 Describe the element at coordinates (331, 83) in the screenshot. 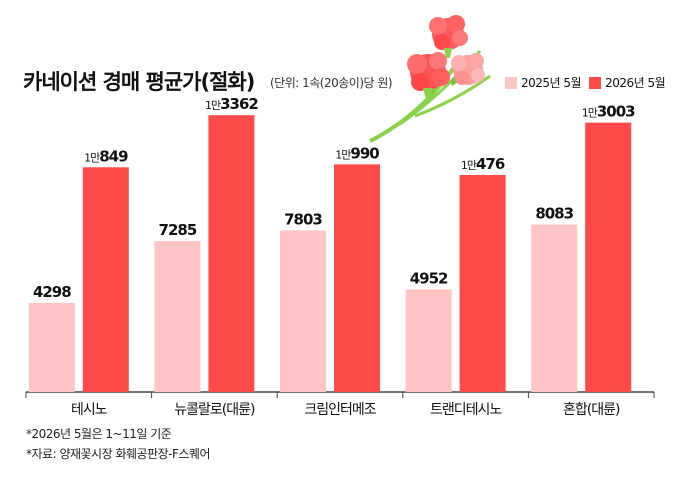

I see `unit-label: (단위: 1속(20송이)당 원)` at that location.